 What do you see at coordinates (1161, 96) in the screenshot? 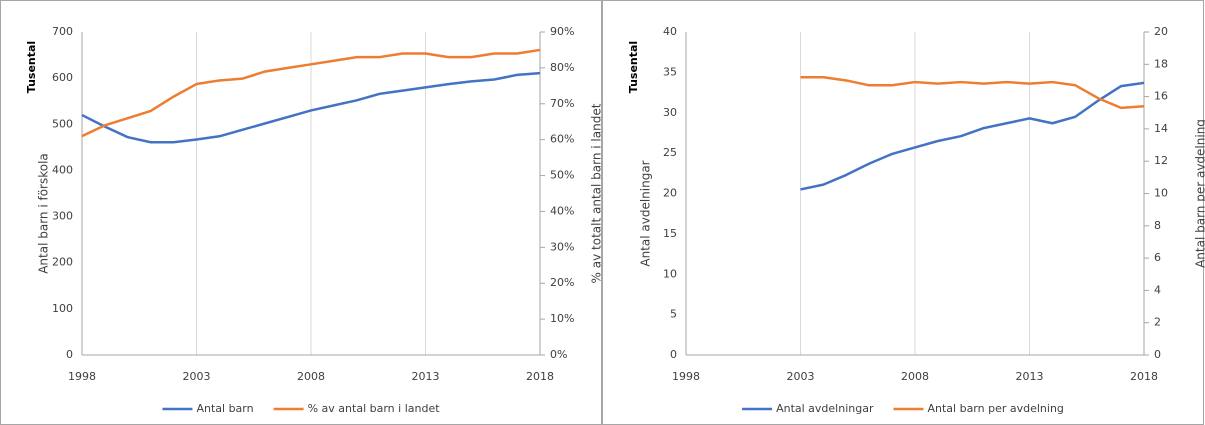
I see `y2-tick-label: 16` at bounding box center [1161, 96].